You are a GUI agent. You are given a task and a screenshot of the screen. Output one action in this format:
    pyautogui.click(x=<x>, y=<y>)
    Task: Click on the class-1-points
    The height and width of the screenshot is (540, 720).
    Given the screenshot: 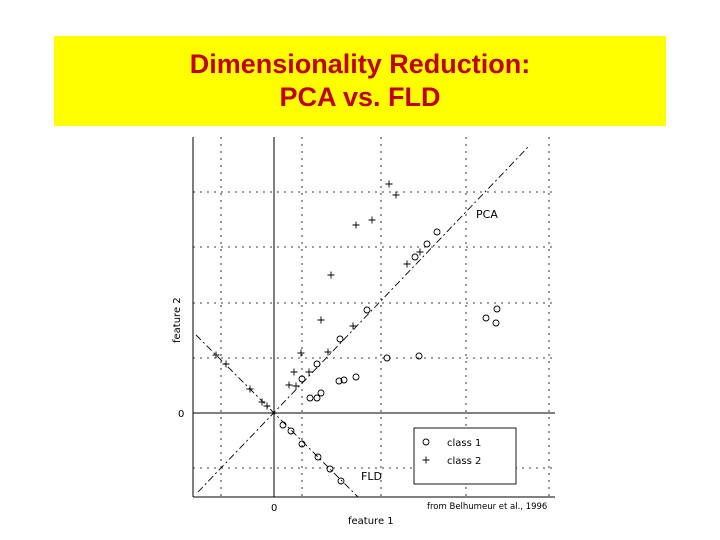 What is the action you would take?
    pyautogui.click(x=403, y=321)
    